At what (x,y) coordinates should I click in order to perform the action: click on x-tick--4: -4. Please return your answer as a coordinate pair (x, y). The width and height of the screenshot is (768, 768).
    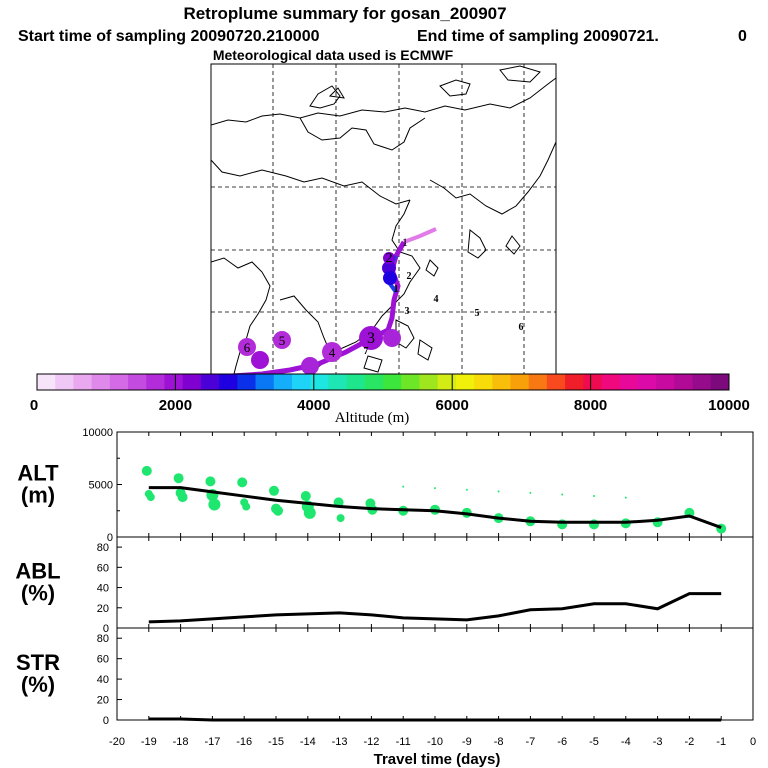
    Looking at the image, I should click on (626, 742).